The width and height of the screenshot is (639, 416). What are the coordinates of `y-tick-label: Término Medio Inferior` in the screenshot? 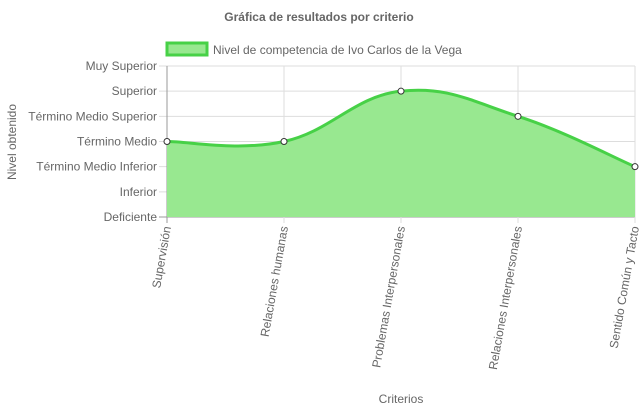 It's located at (96, 167).